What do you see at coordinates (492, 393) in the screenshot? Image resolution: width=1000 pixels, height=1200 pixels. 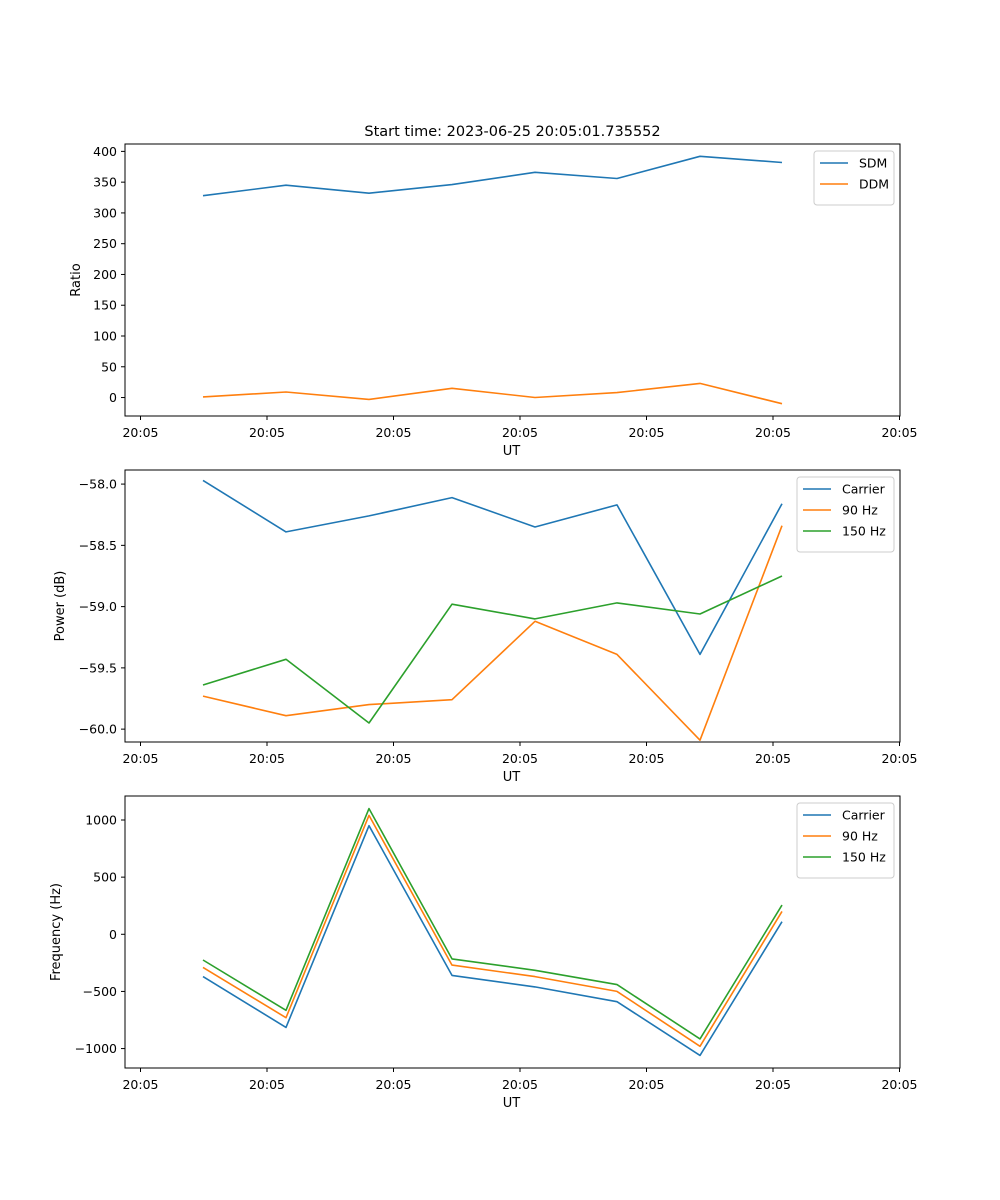 I see `series-line-ddm` at bounding box center [492, 393].